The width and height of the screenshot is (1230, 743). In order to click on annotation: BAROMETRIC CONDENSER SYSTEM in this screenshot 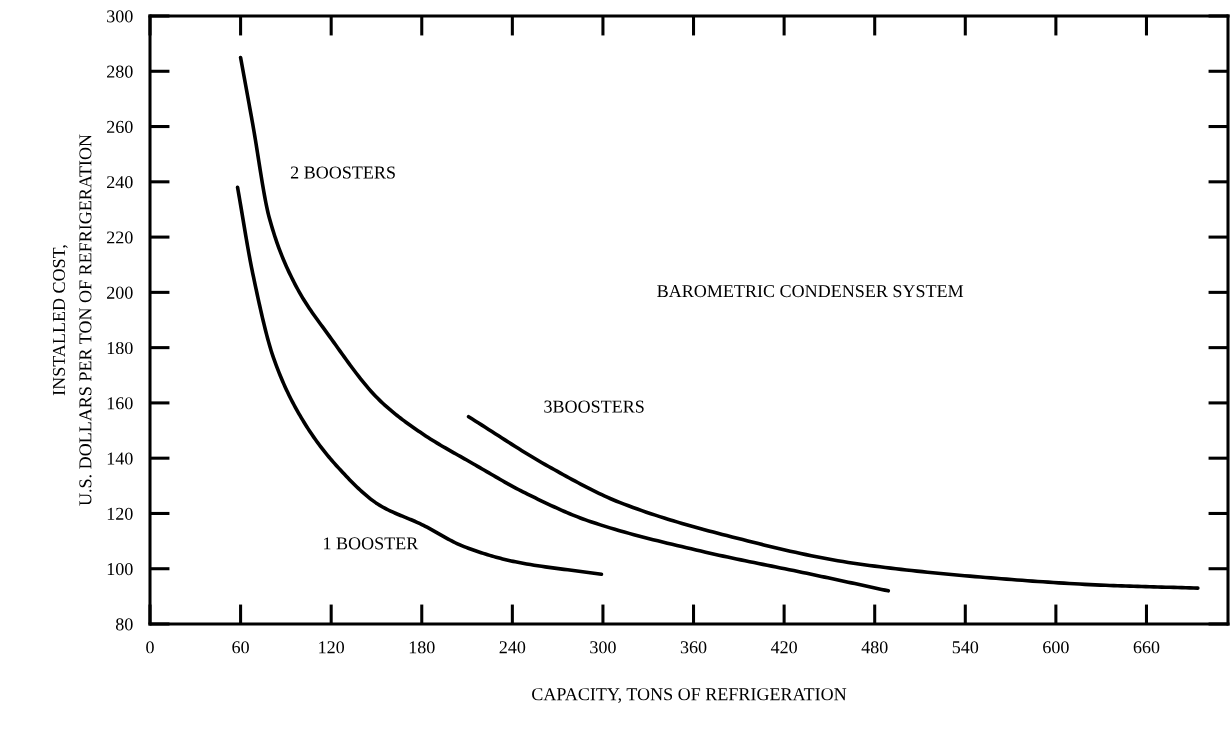, I will do `click(810, 291)`.